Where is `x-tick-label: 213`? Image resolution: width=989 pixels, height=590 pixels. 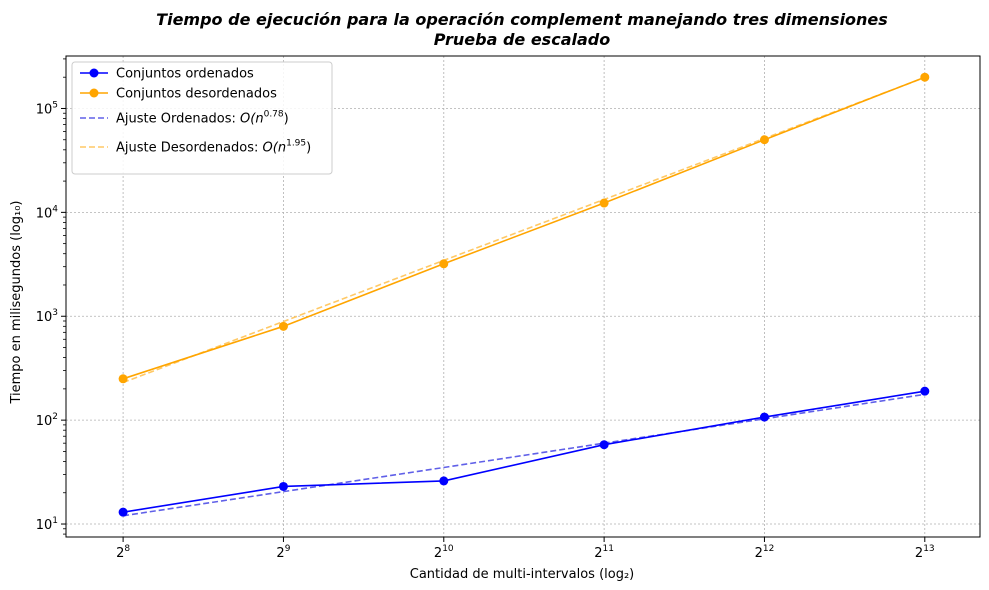
x-tick-label: 213 is located at coordinates (925, 552).